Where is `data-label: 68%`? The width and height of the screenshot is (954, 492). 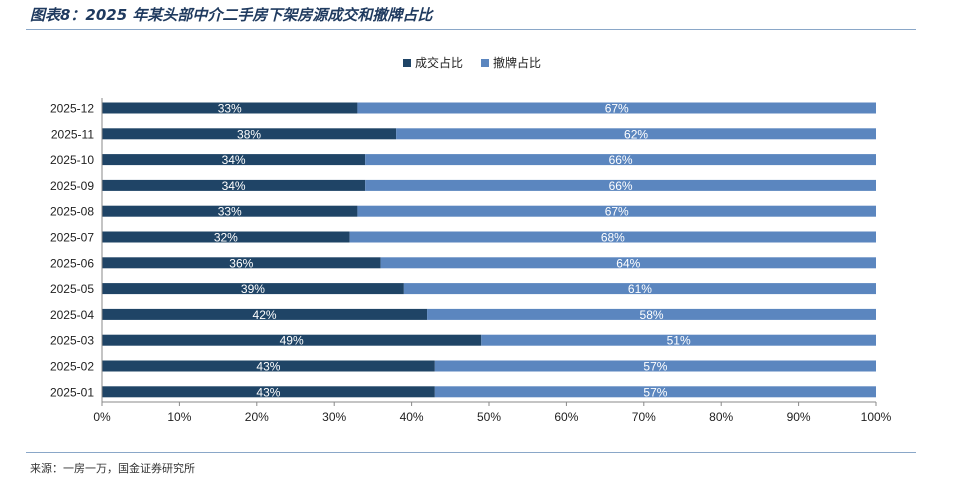
data-label: 68% is located at coordinates (613, 238).